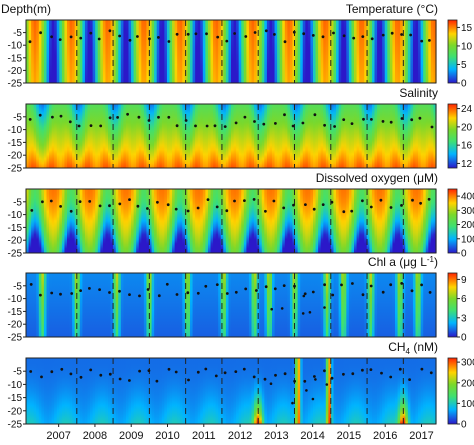  I want to click on panel-frame, so click(231, 51).